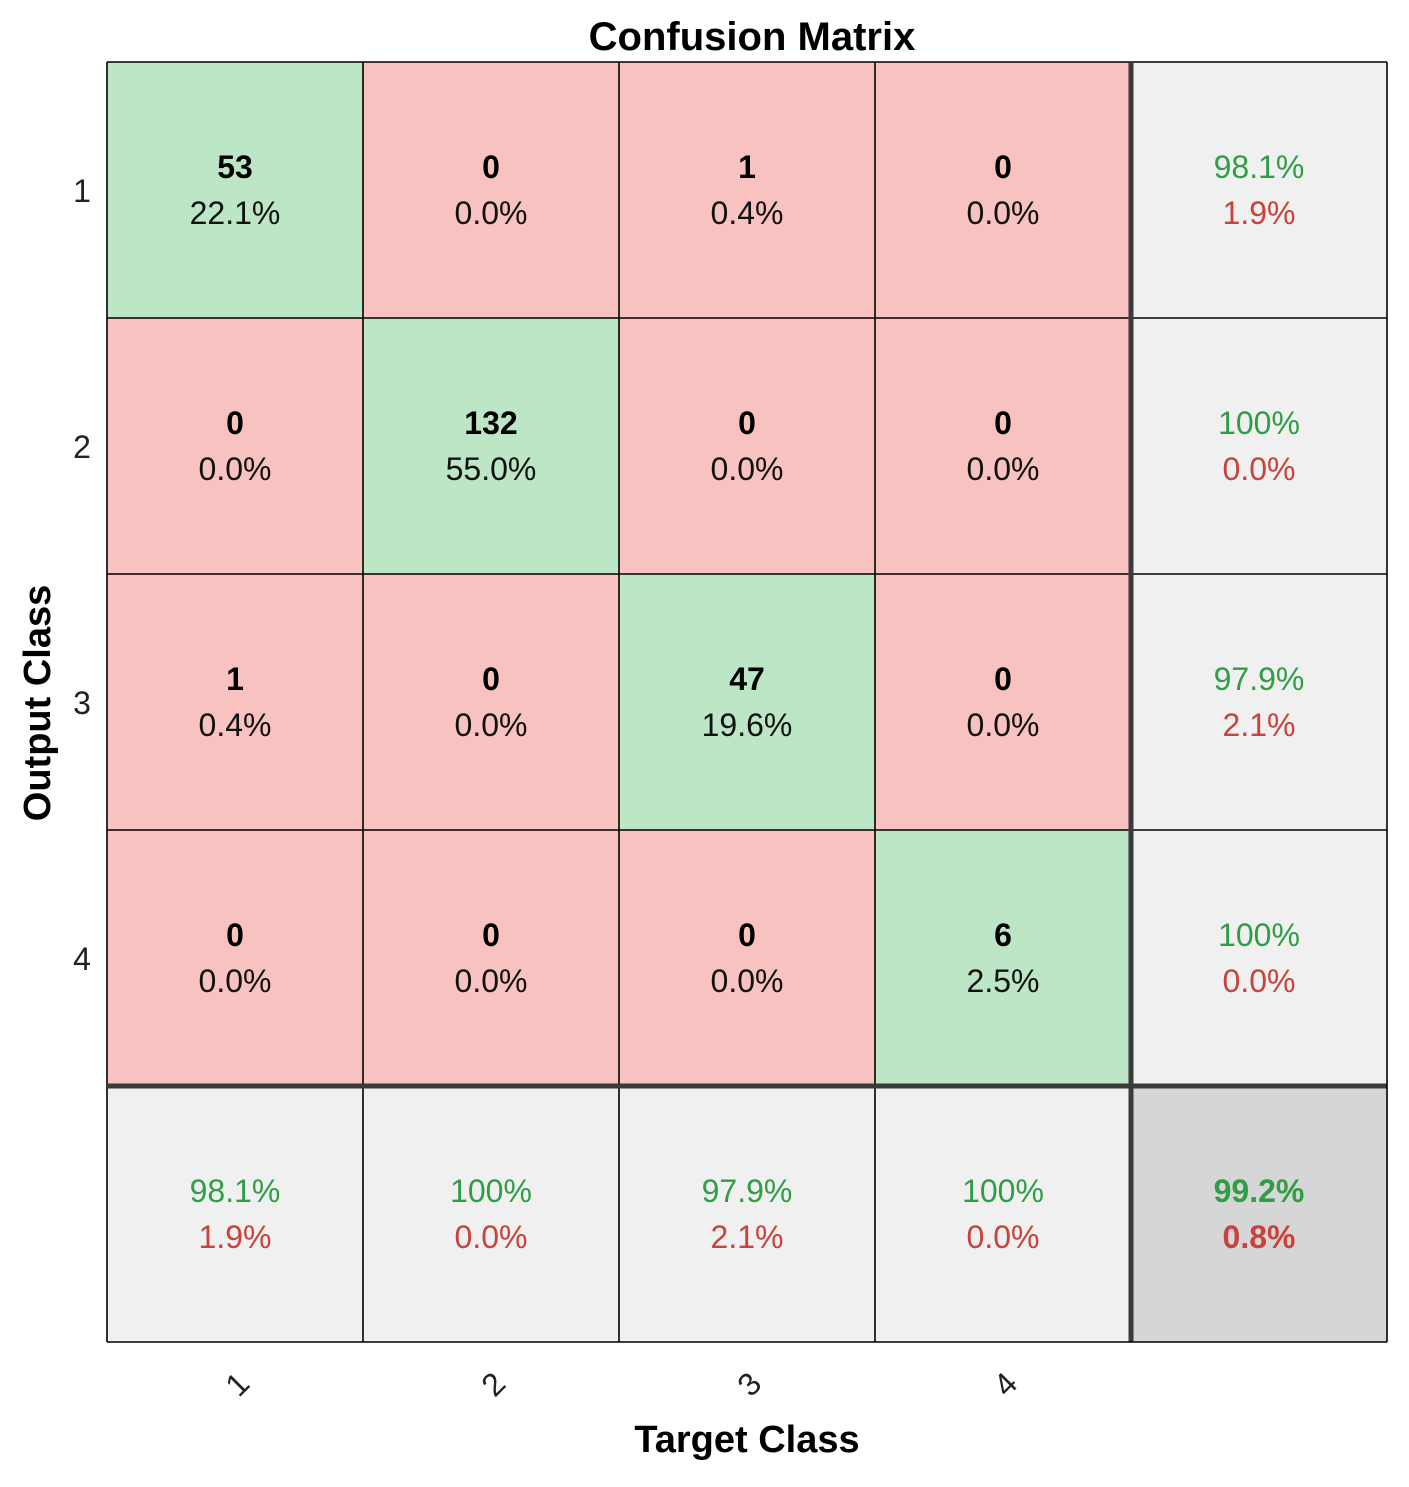 This screenshot has width=1409, height=1487. Describe the element at coordinates (749, 1384) in the screenshot. I see `x-tick-label: 3` at that location.